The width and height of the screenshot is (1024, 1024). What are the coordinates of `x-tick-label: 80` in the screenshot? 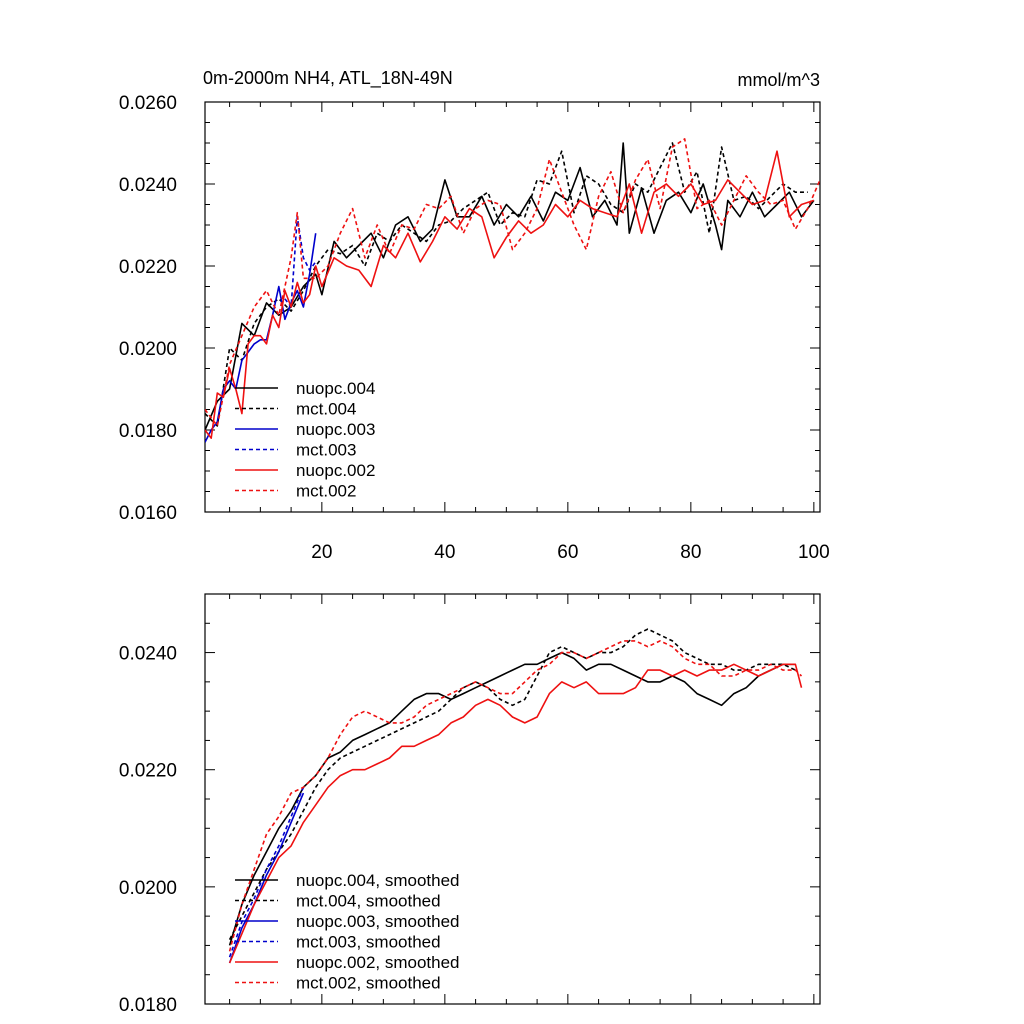 It's located at (690, 552).